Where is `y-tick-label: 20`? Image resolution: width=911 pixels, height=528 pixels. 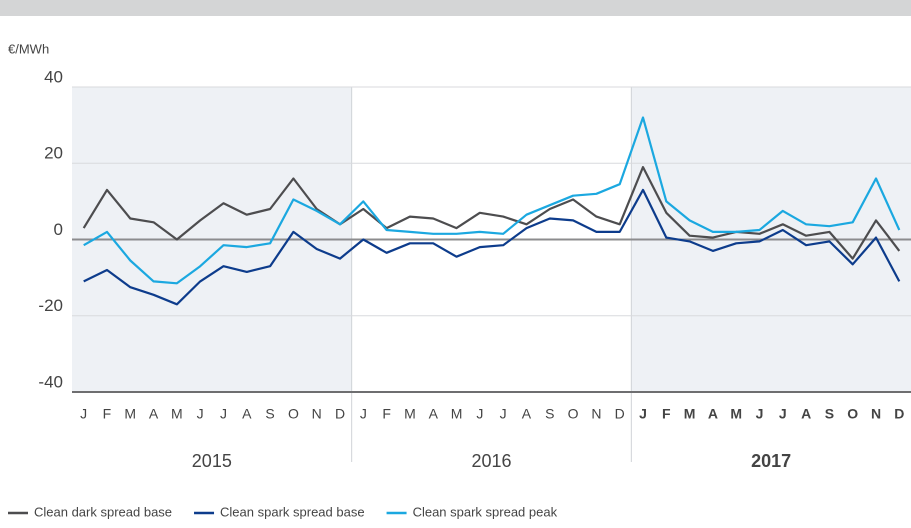 y-tick-label: 20 is located at coordinates (53, 153).